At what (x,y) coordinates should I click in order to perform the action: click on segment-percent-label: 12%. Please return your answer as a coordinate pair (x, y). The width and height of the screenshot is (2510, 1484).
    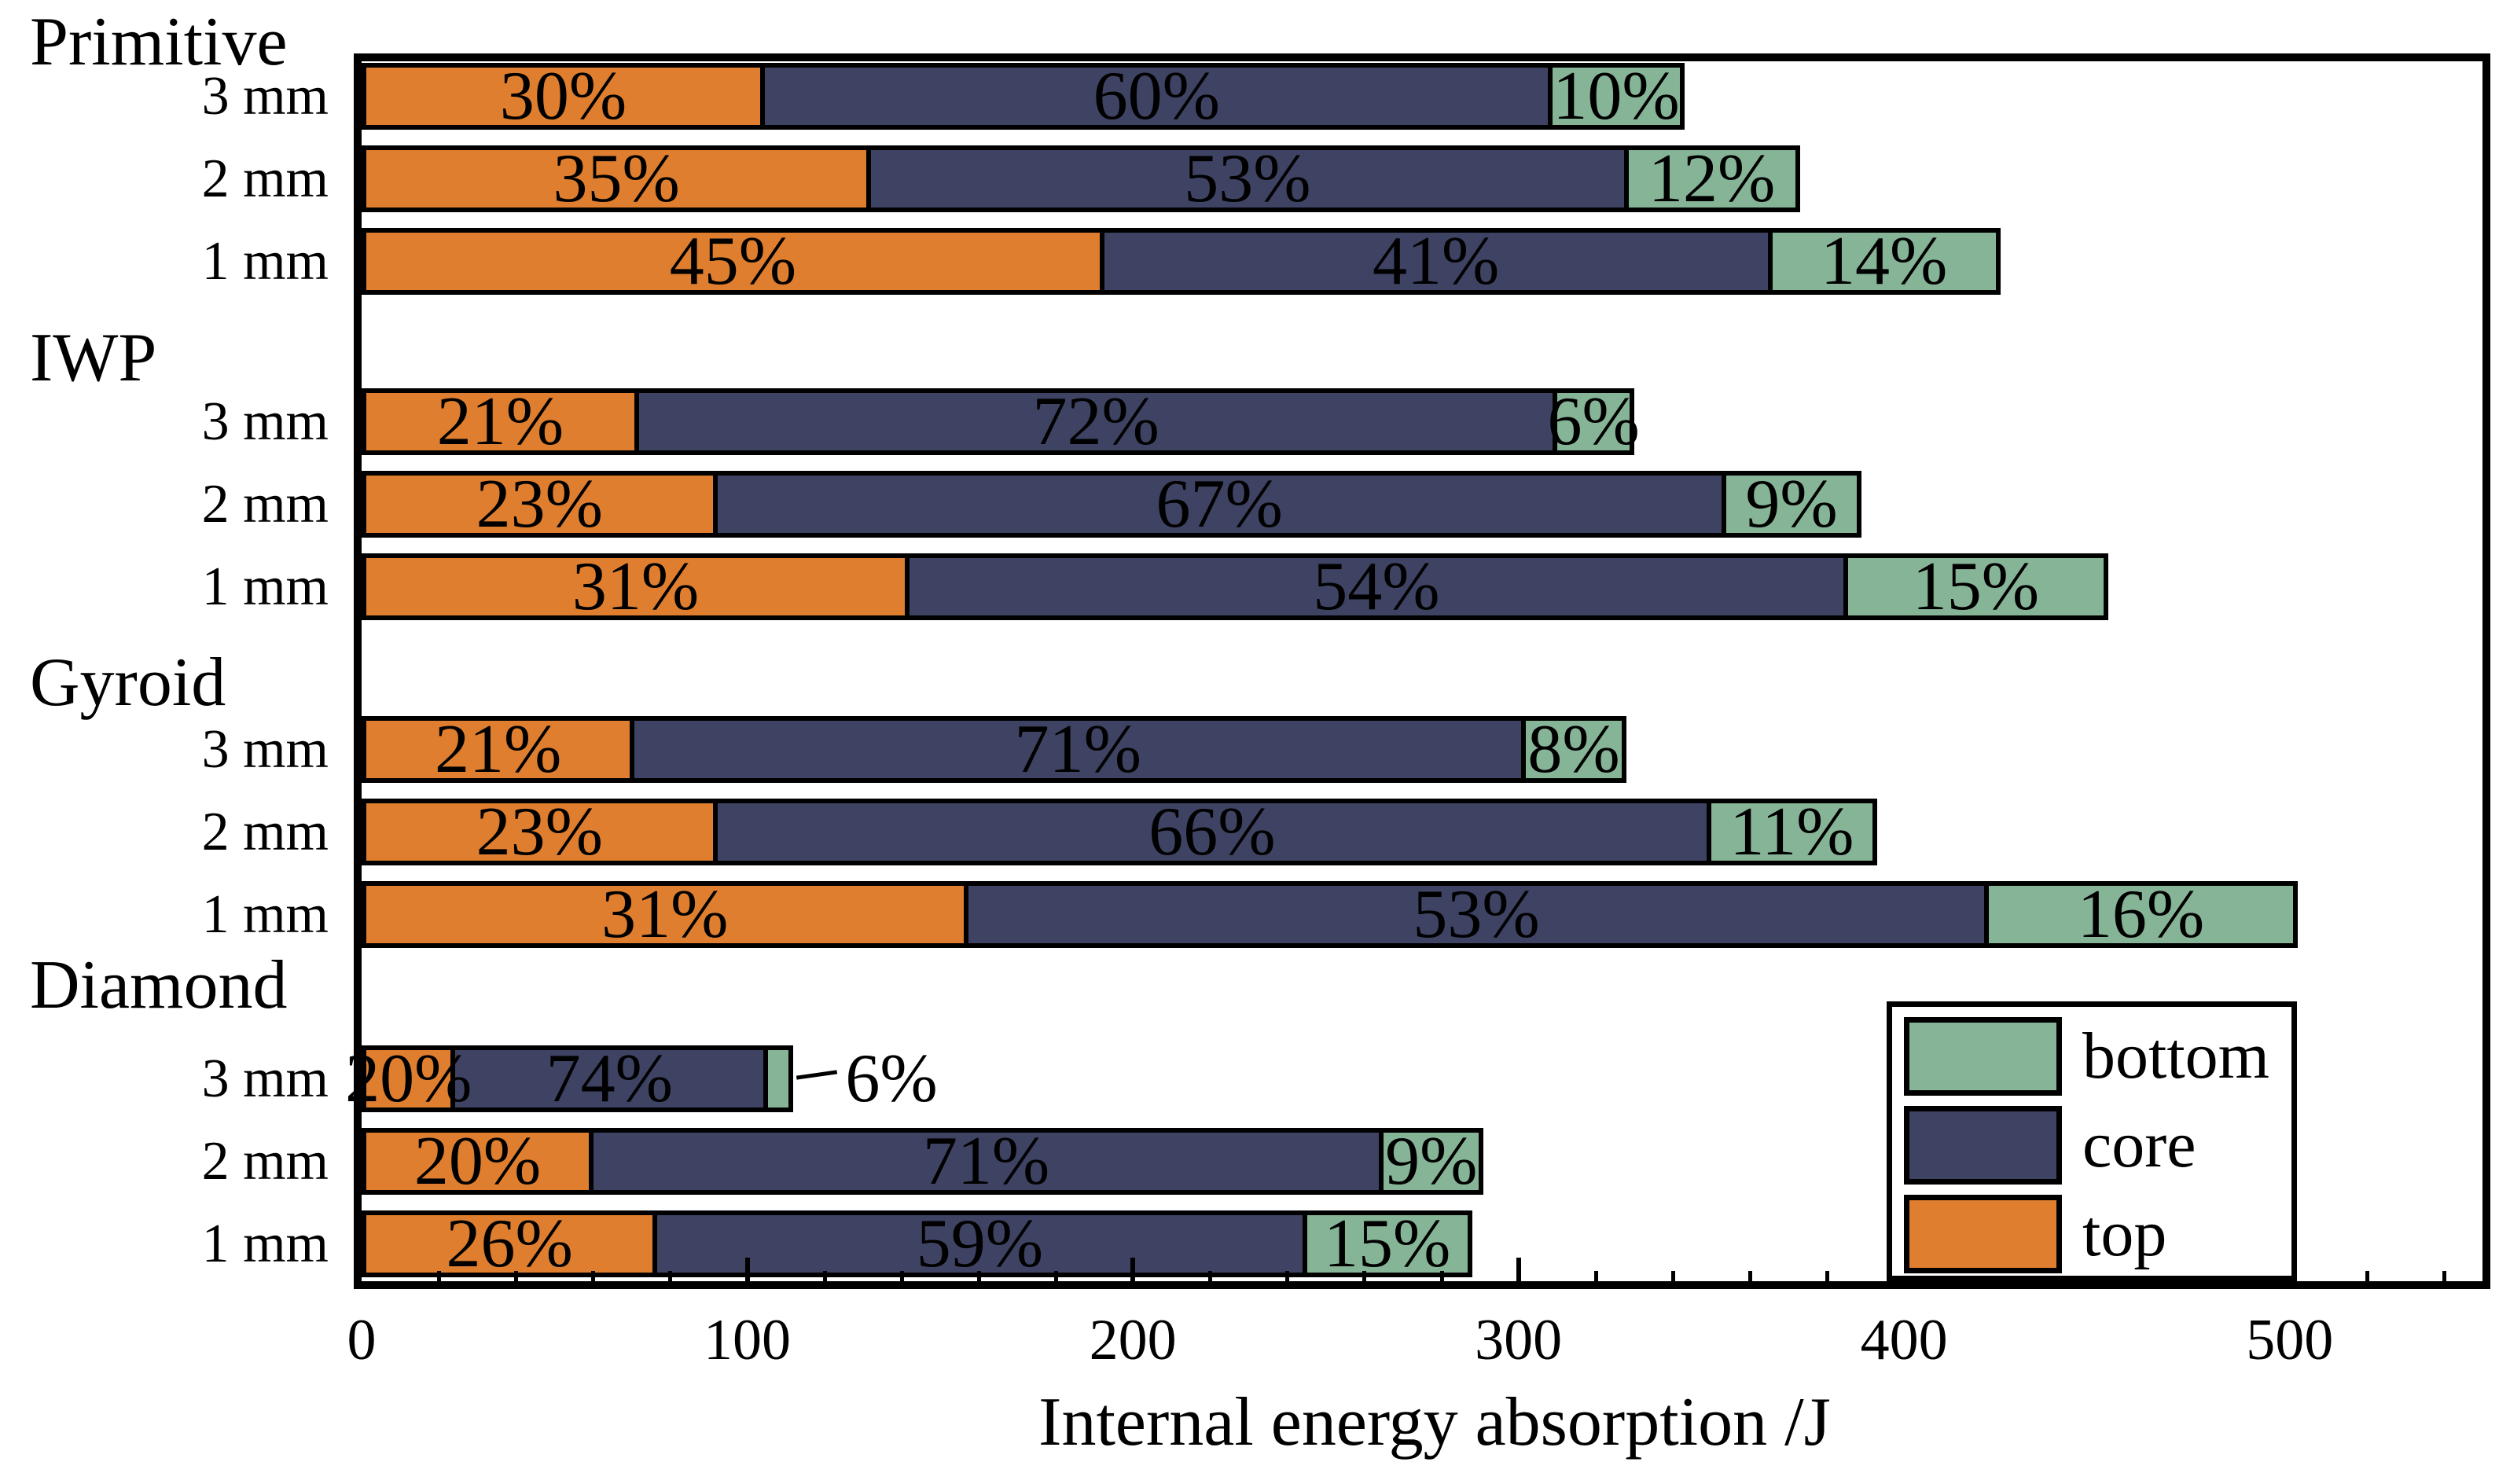
    Looking at the image, I should click on (1712, 178).